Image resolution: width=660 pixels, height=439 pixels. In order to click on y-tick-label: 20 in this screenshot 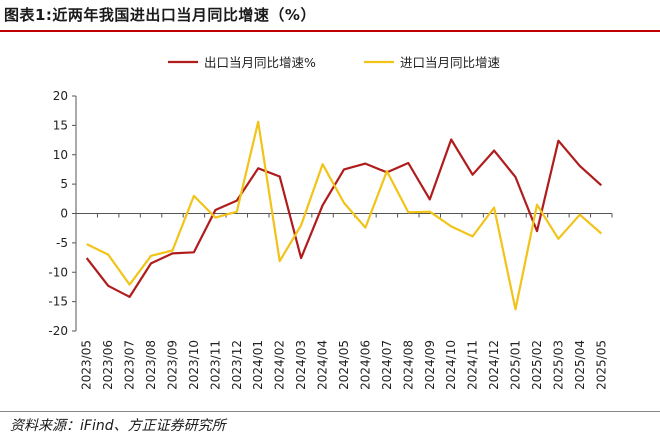, I will do `click(60, 96)`.